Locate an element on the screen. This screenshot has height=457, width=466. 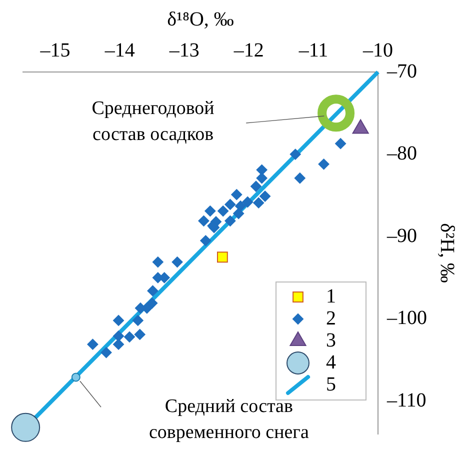
y-tick-label: –110 is located at coordinates (406, 400).